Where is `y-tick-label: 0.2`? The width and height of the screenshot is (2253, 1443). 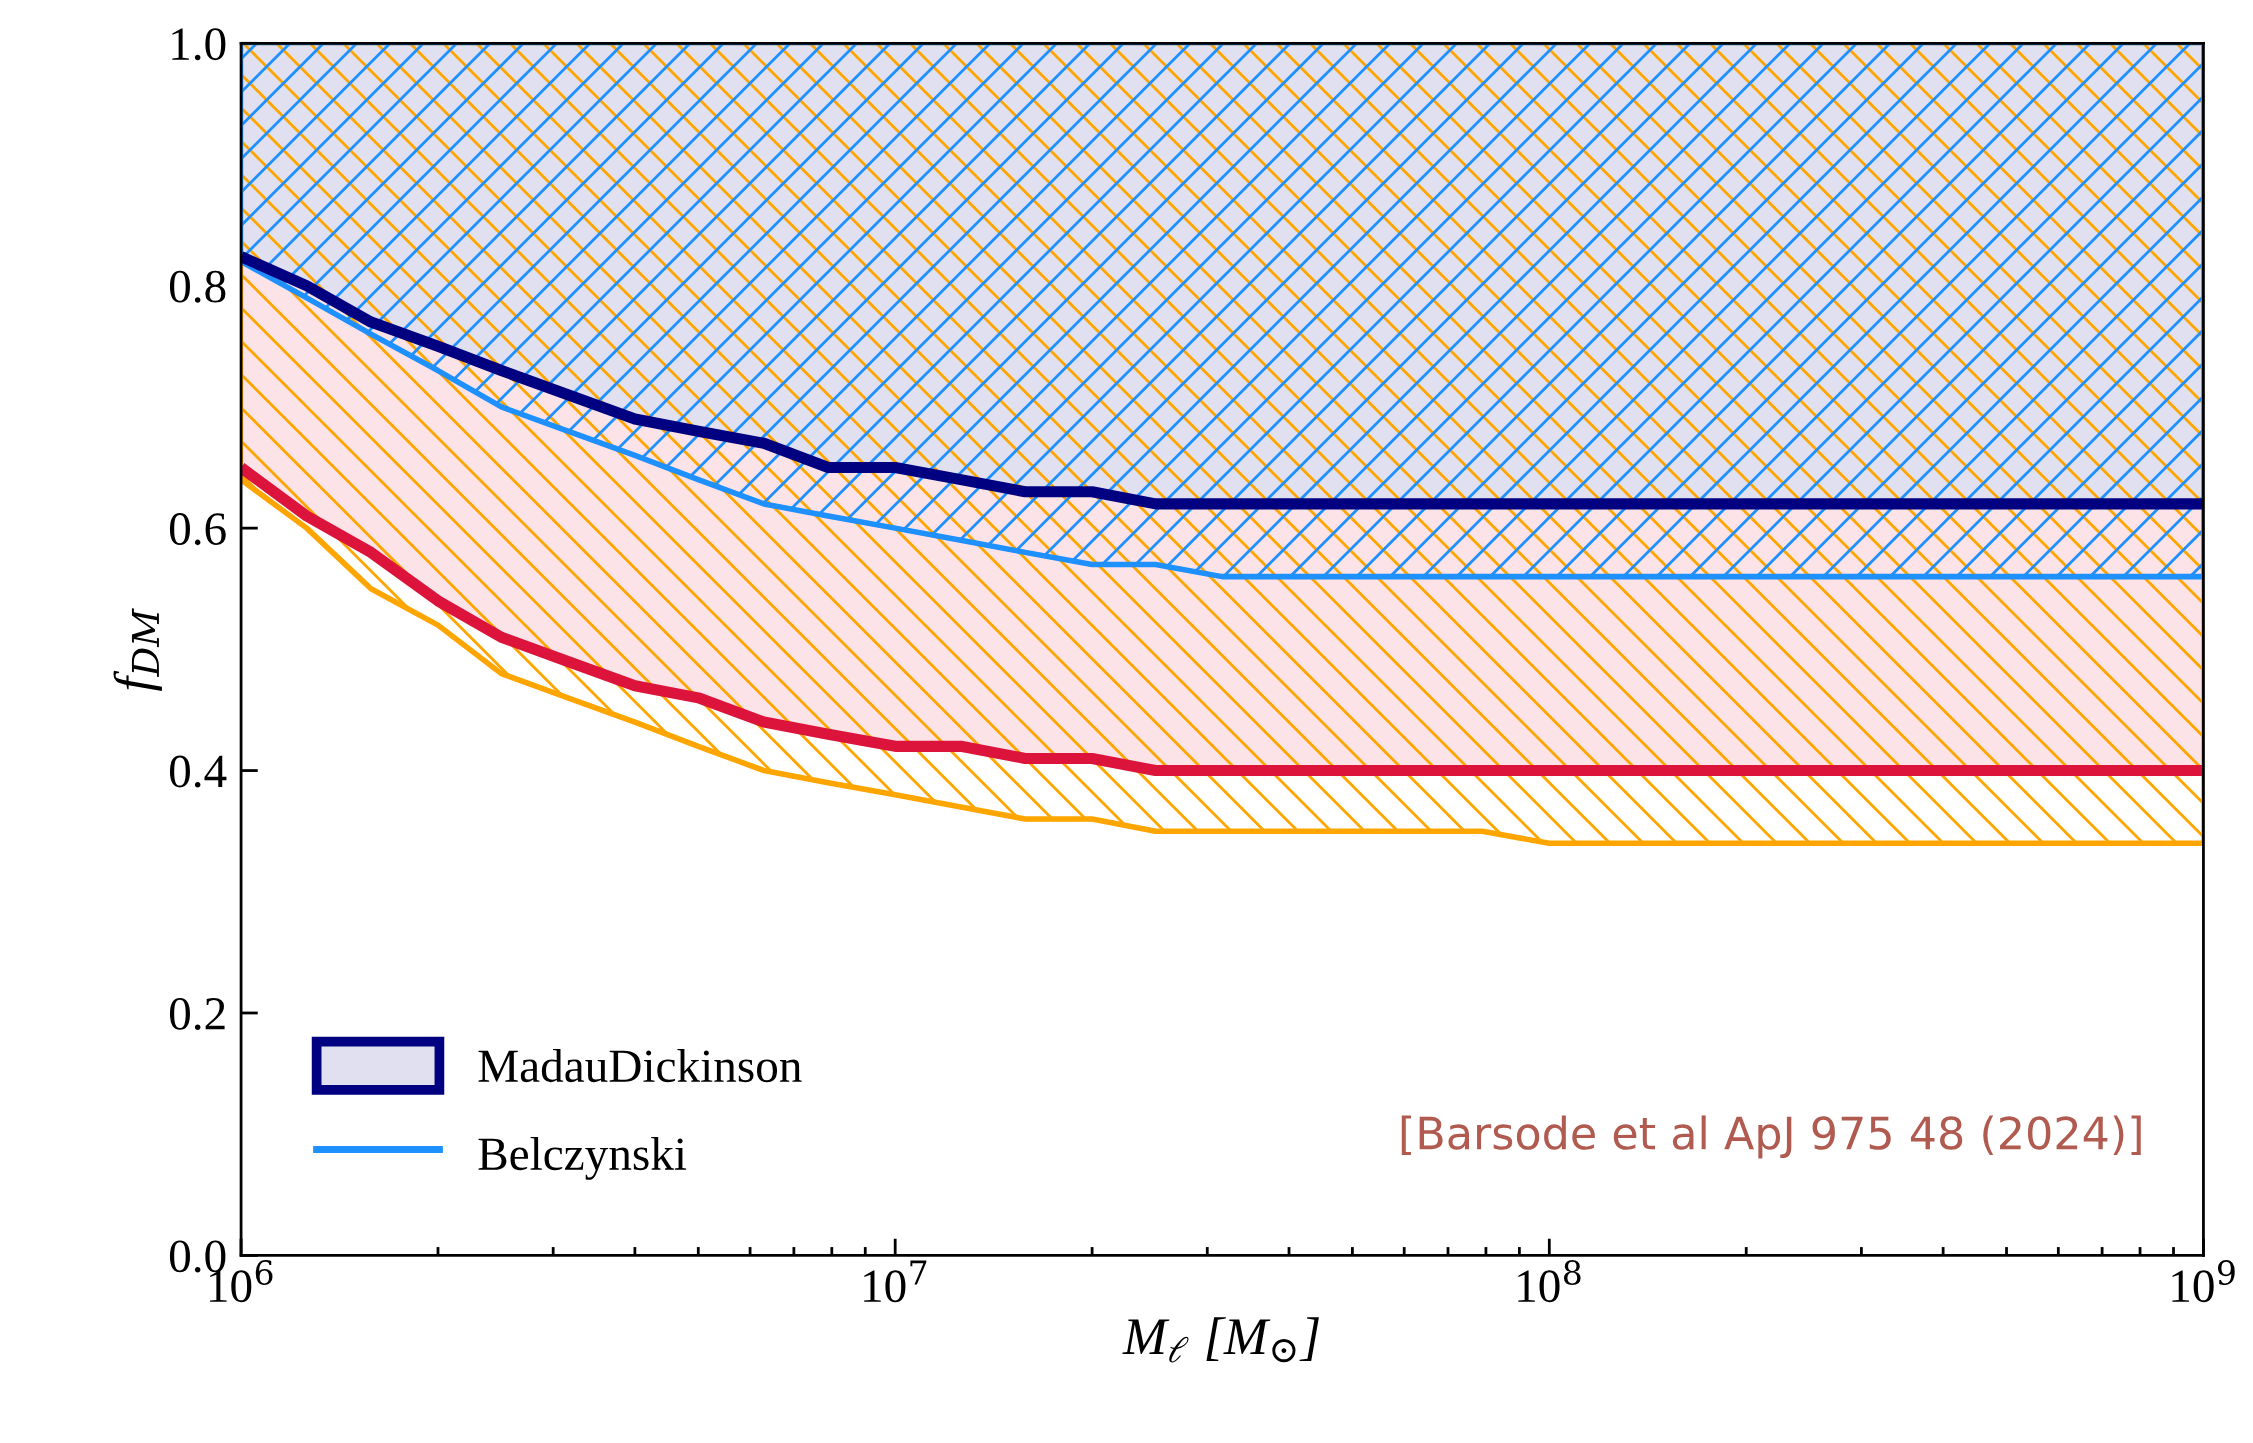 y-tick-label: 0.2 is located at coordinates (197, 1014).